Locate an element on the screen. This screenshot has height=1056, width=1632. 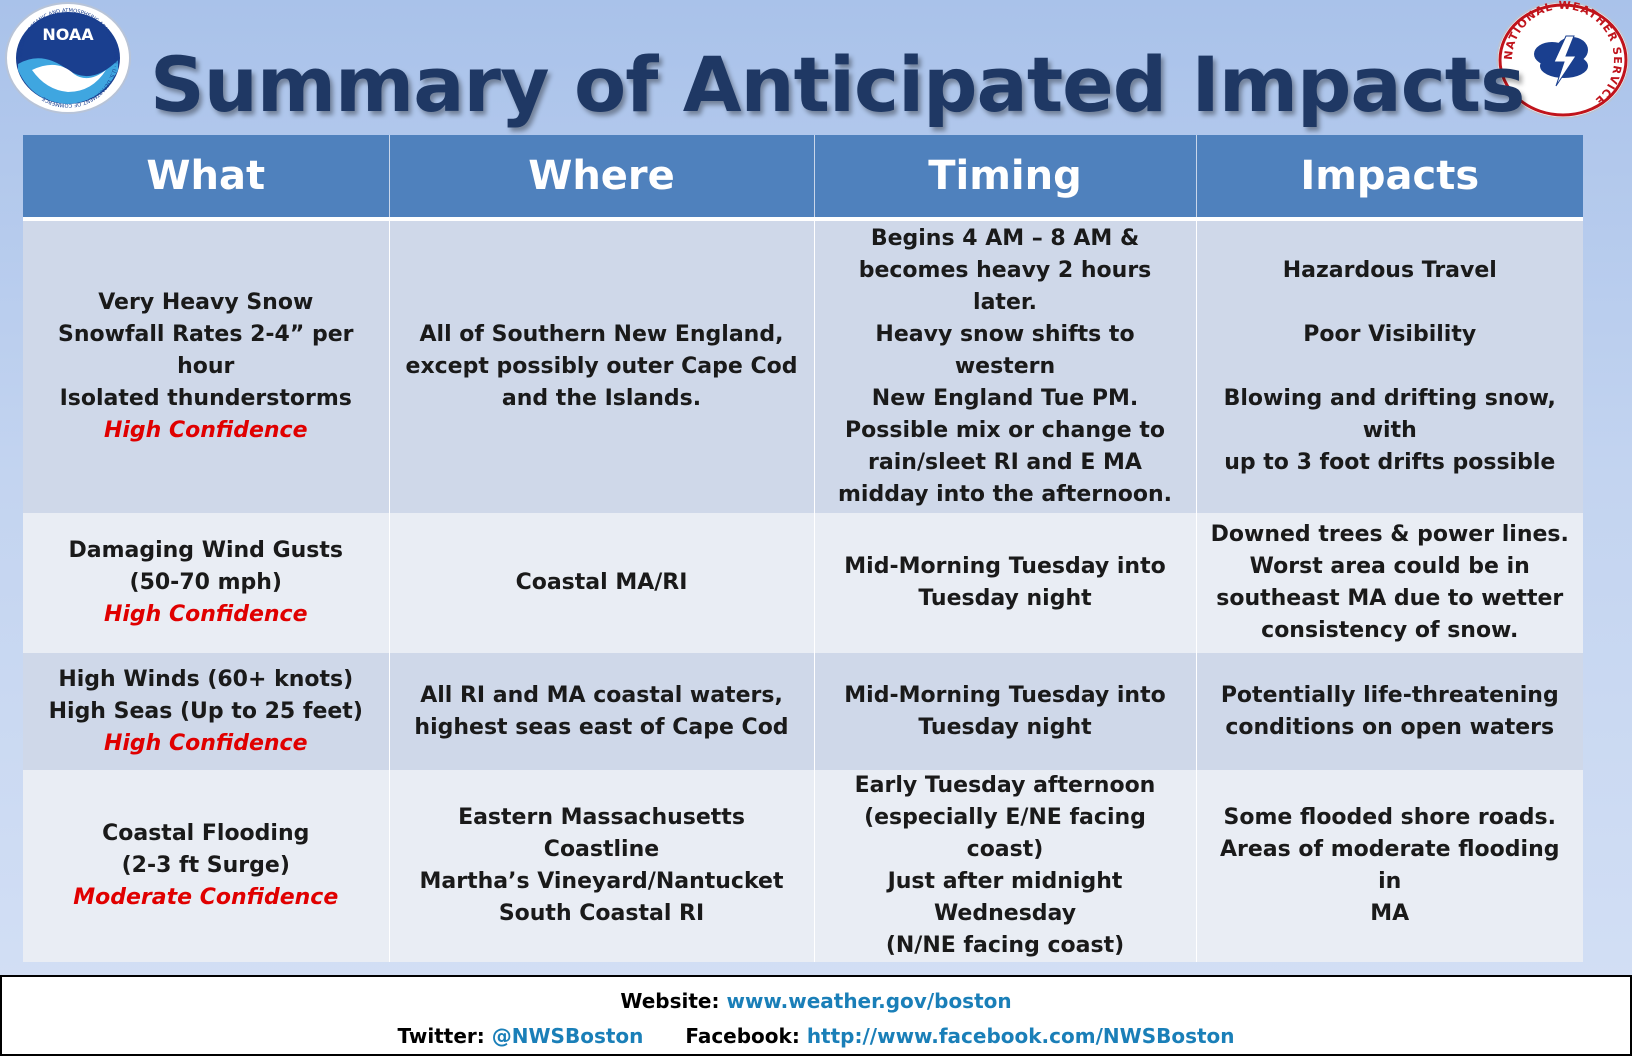
cell-line: (2-3 ft Surge) is located at coordinates (205, 865).